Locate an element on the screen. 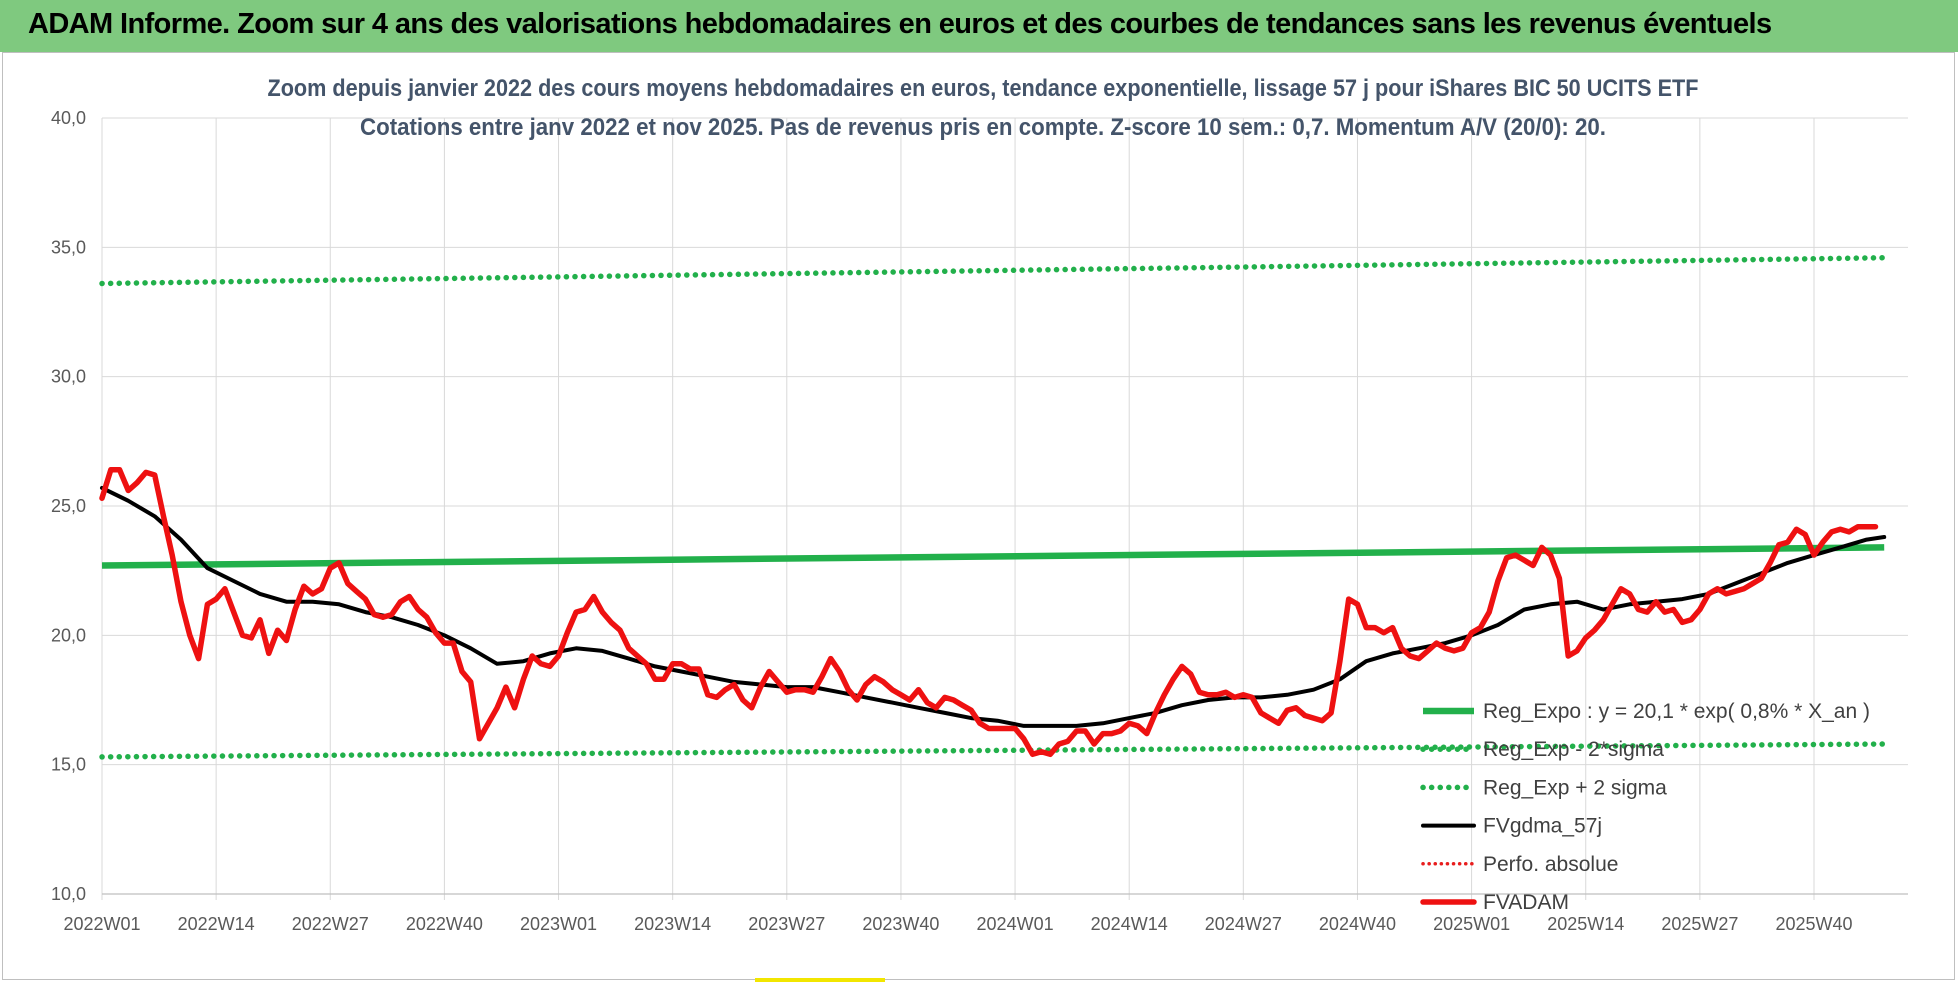 This screenshot has width=1958, height=984. x-tick-label: 2023W40 is located at coordinates (900, 924).